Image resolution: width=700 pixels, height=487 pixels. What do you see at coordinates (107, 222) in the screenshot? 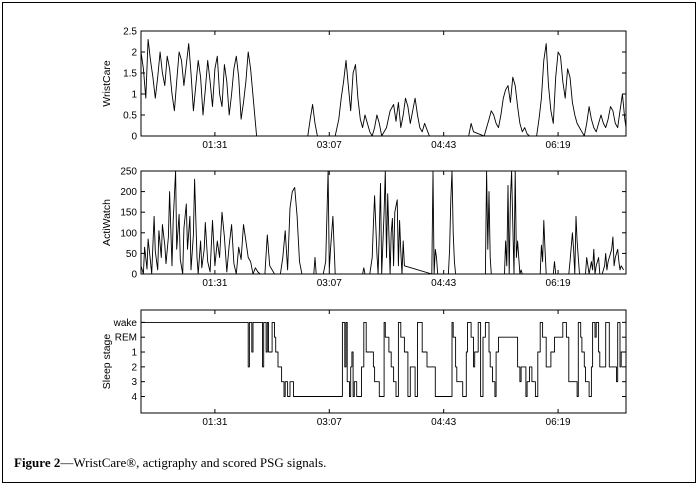
I see `y-axis-title: ActiWatch` at bounding box center [107, 222].